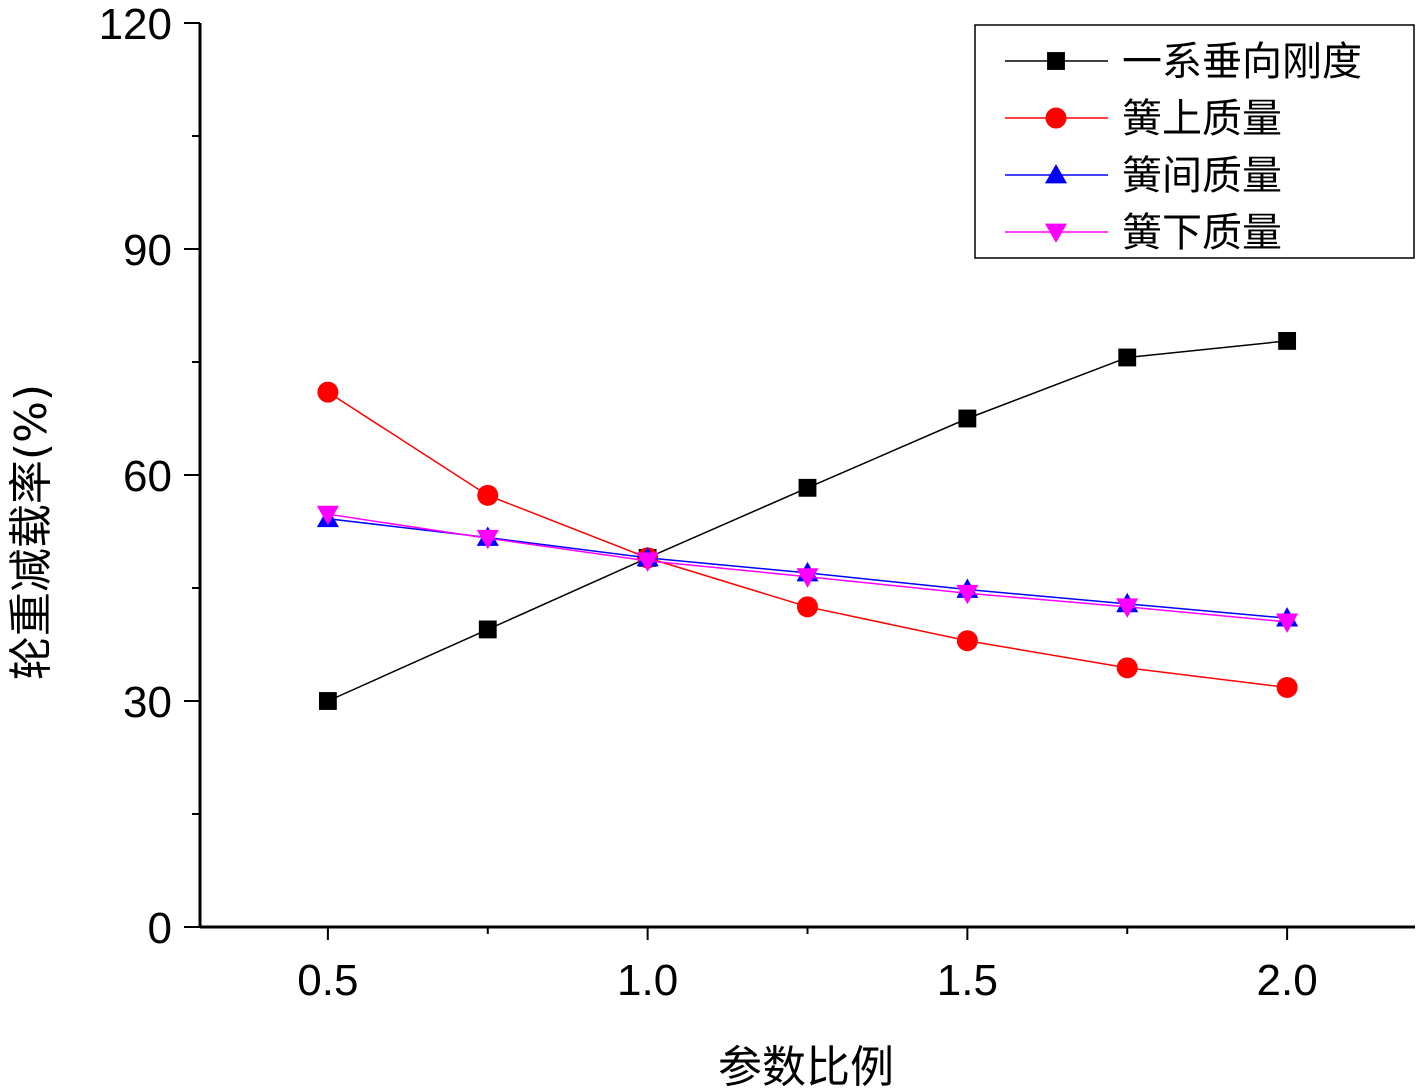 The width and height of the screenshot is (1417, 1092). I want to click on legend-label: 簧上质量, so click(1202, 119).